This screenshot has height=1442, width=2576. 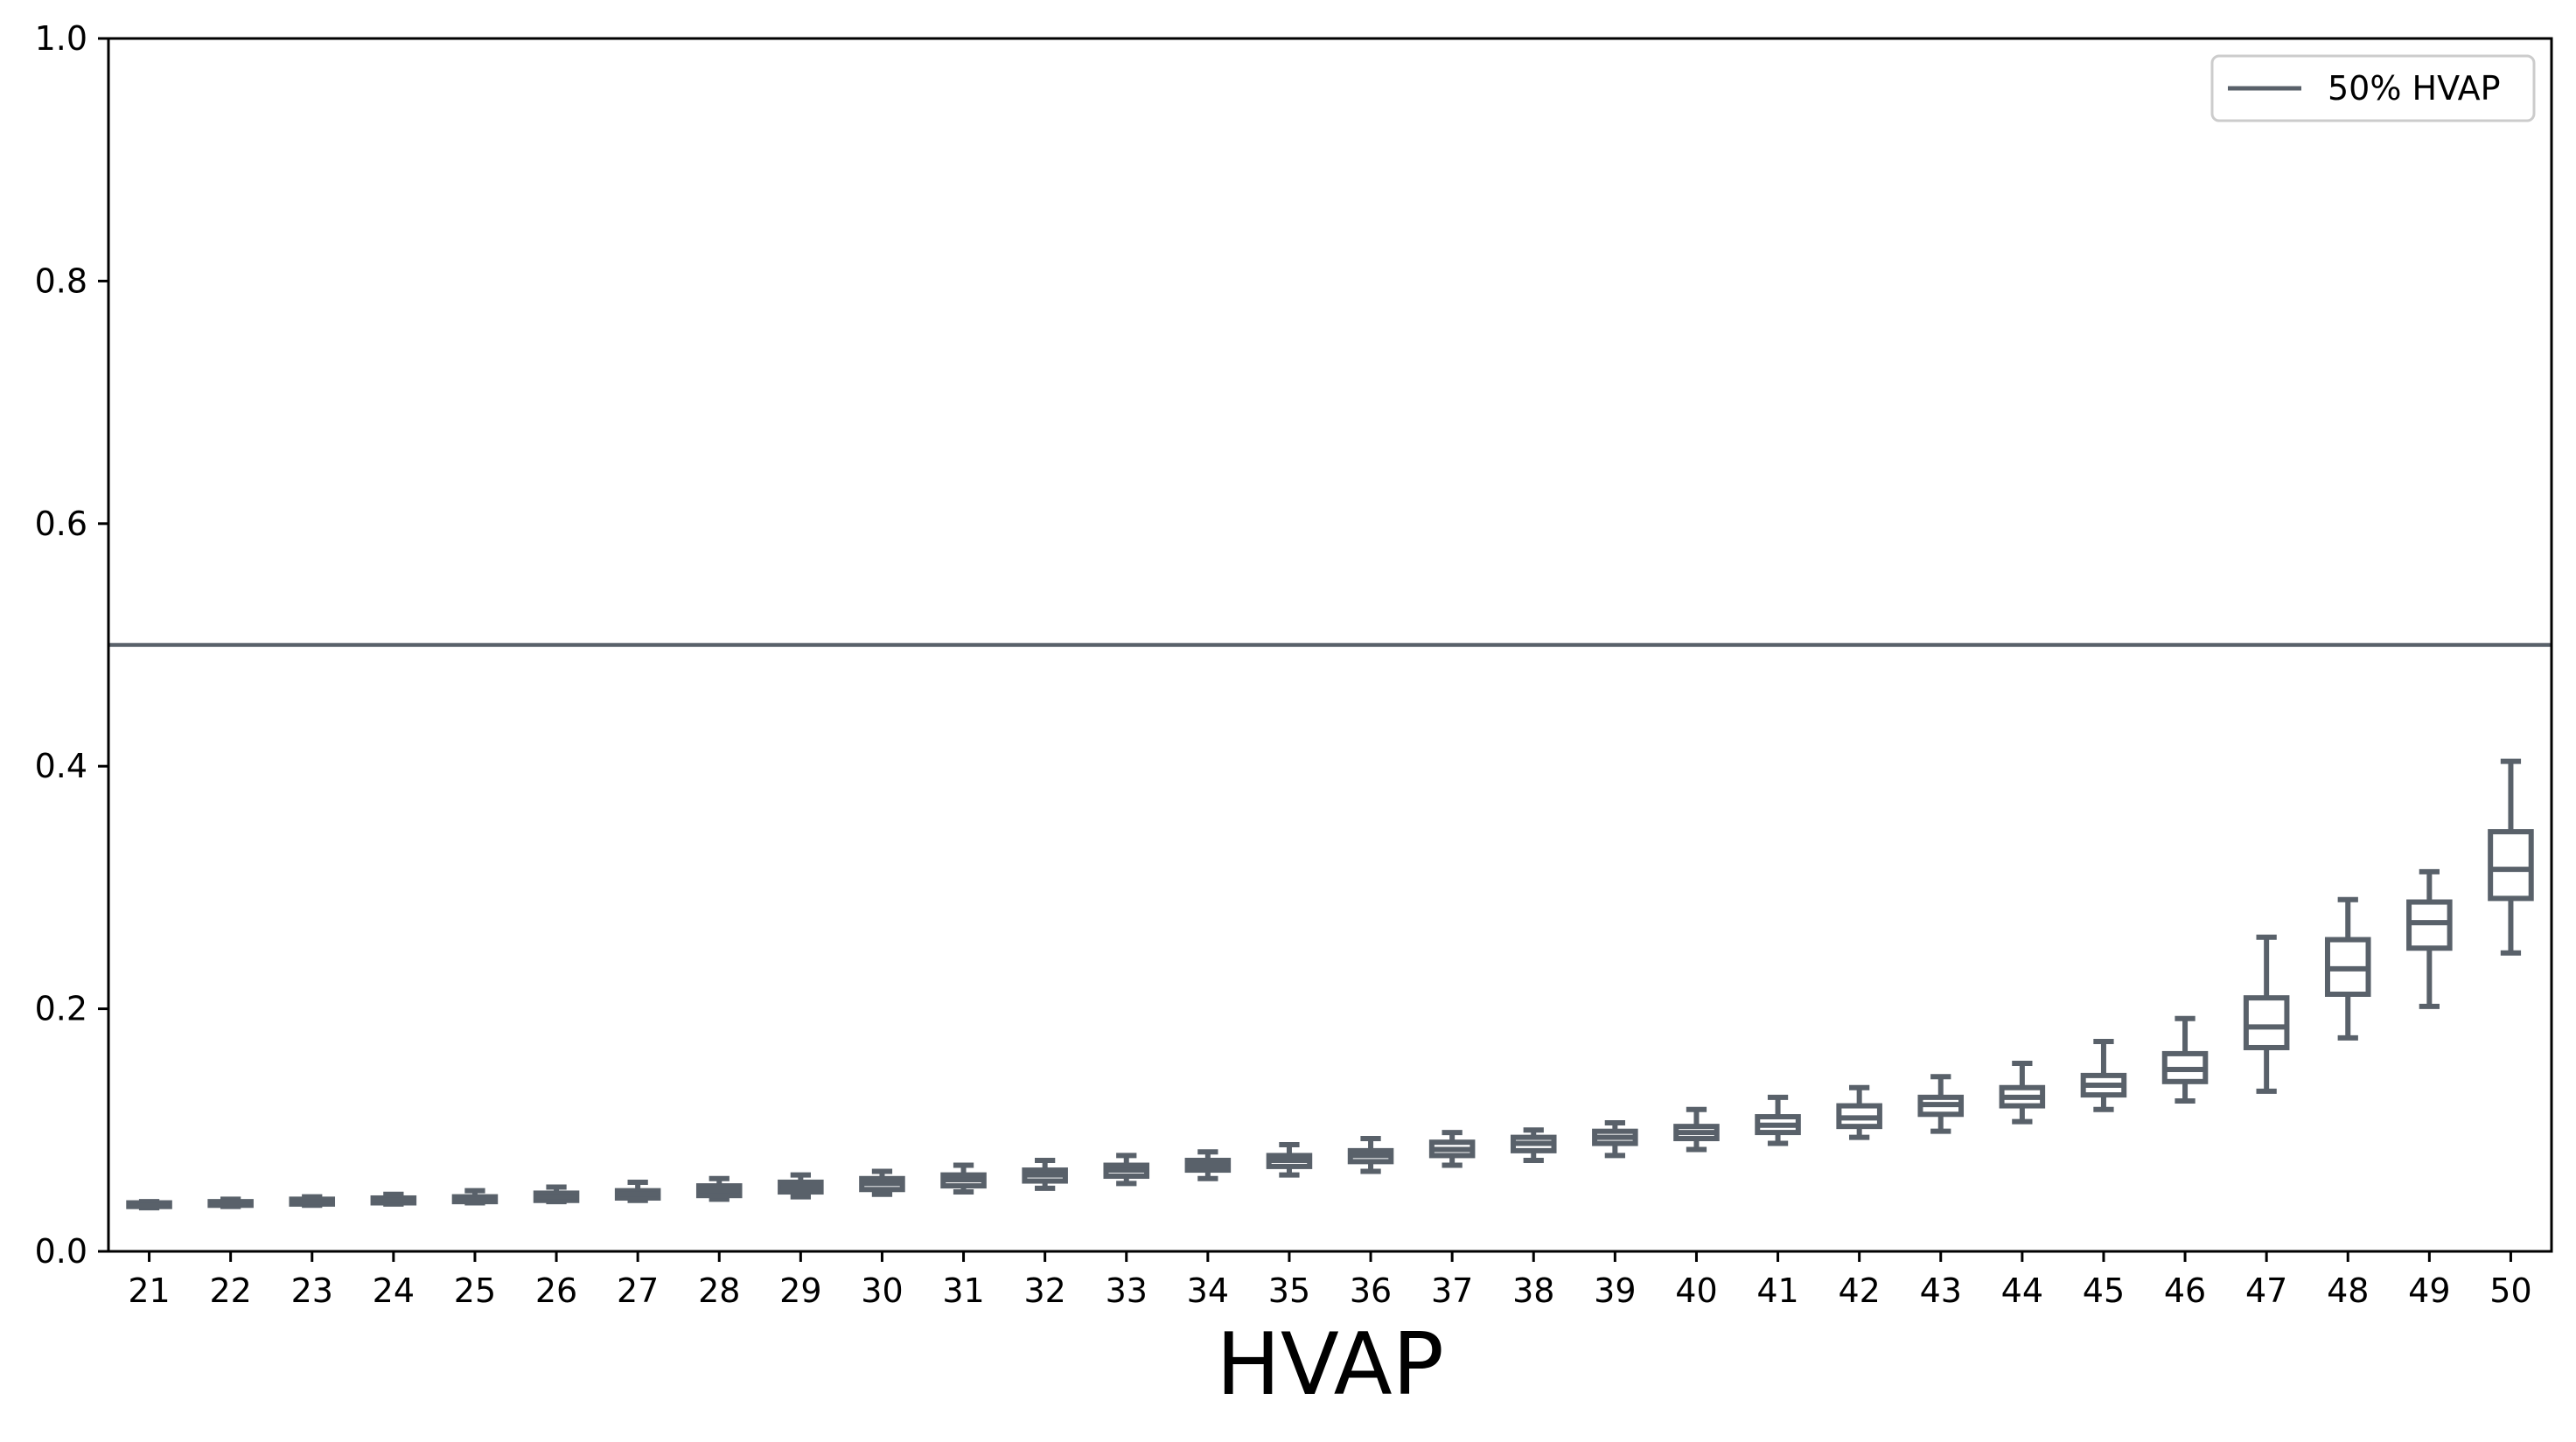 I want to click on x-tick-label: 25, so click(x=475, y=1290).